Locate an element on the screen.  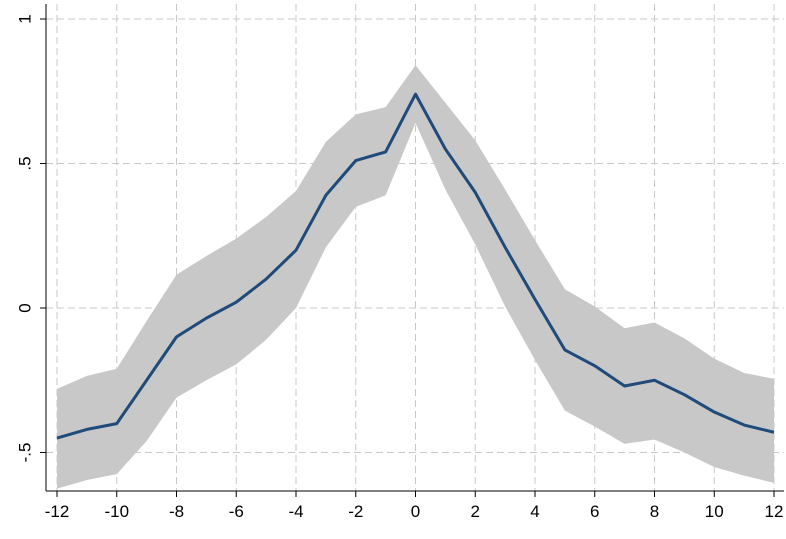
x-tick-label: -8 is located at coordinates (176, 511).